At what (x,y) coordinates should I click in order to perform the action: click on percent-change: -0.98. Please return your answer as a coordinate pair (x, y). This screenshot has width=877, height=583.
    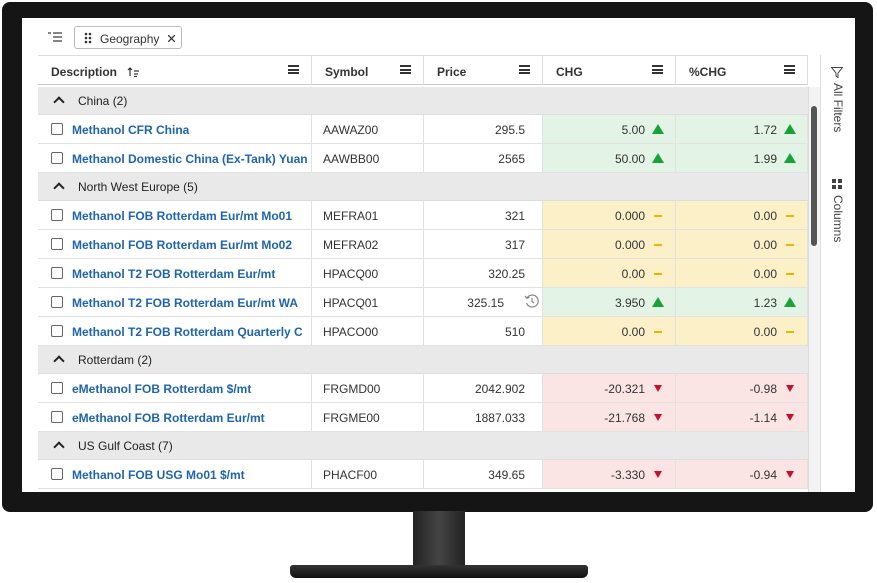
    Looking at the image, I should click on (763, 389).